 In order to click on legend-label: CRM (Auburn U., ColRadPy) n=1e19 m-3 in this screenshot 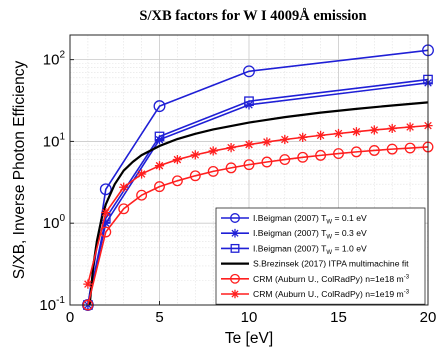, I will do `click(331, 294)`.